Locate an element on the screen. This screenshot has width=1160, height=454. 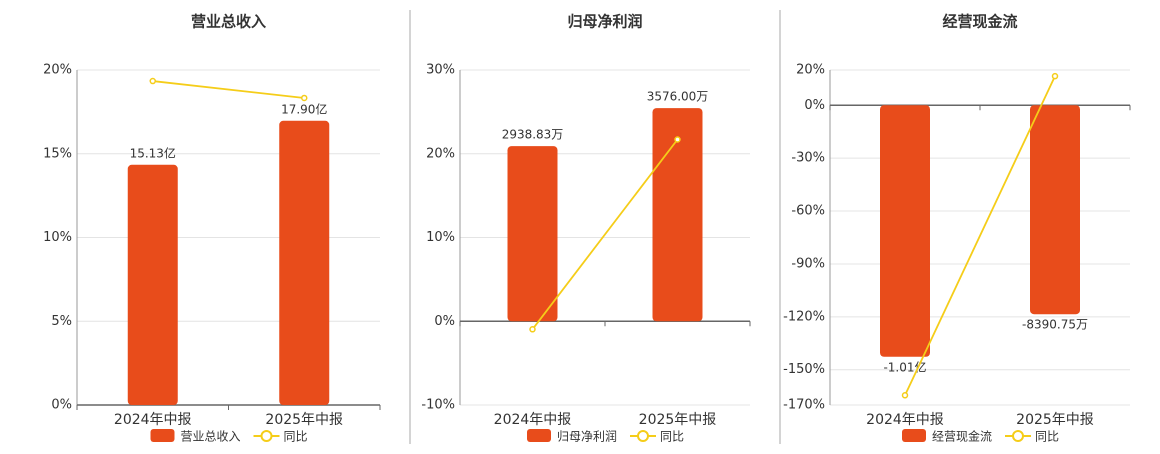
data-label: 17.90亿 is located at coordinates (304, 108).